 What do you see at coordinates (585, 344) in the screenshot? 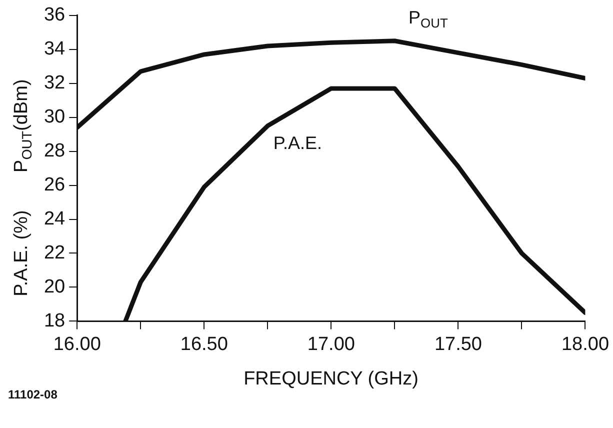
I see `x-tick-label: 18.00` at bounding box center [585, 344].